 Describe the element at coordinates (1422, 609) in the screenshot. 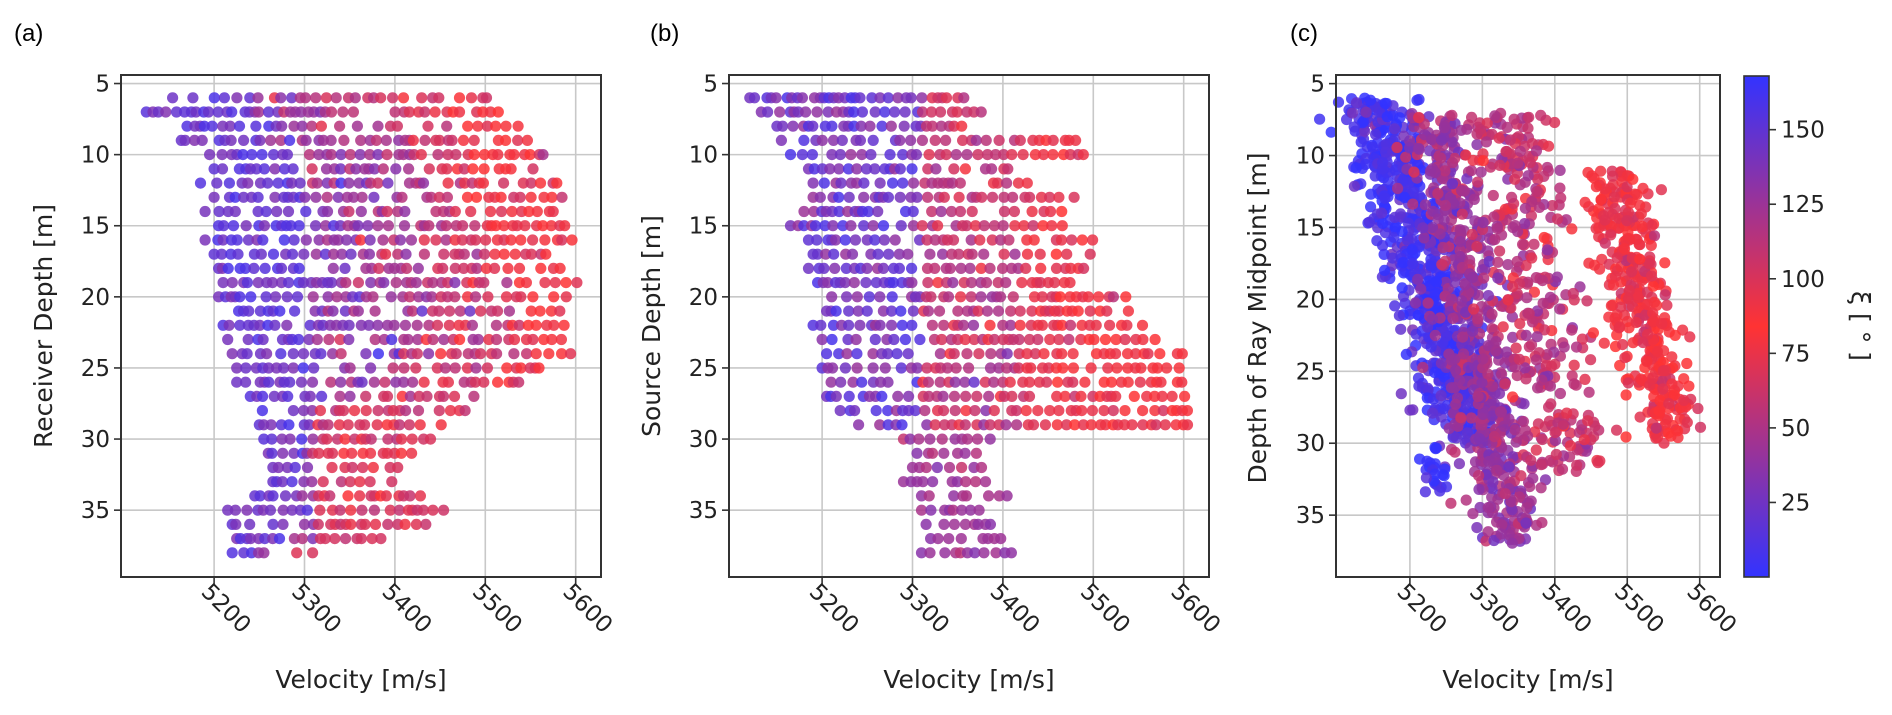

I see `x-tick-label: 5200` at that location.